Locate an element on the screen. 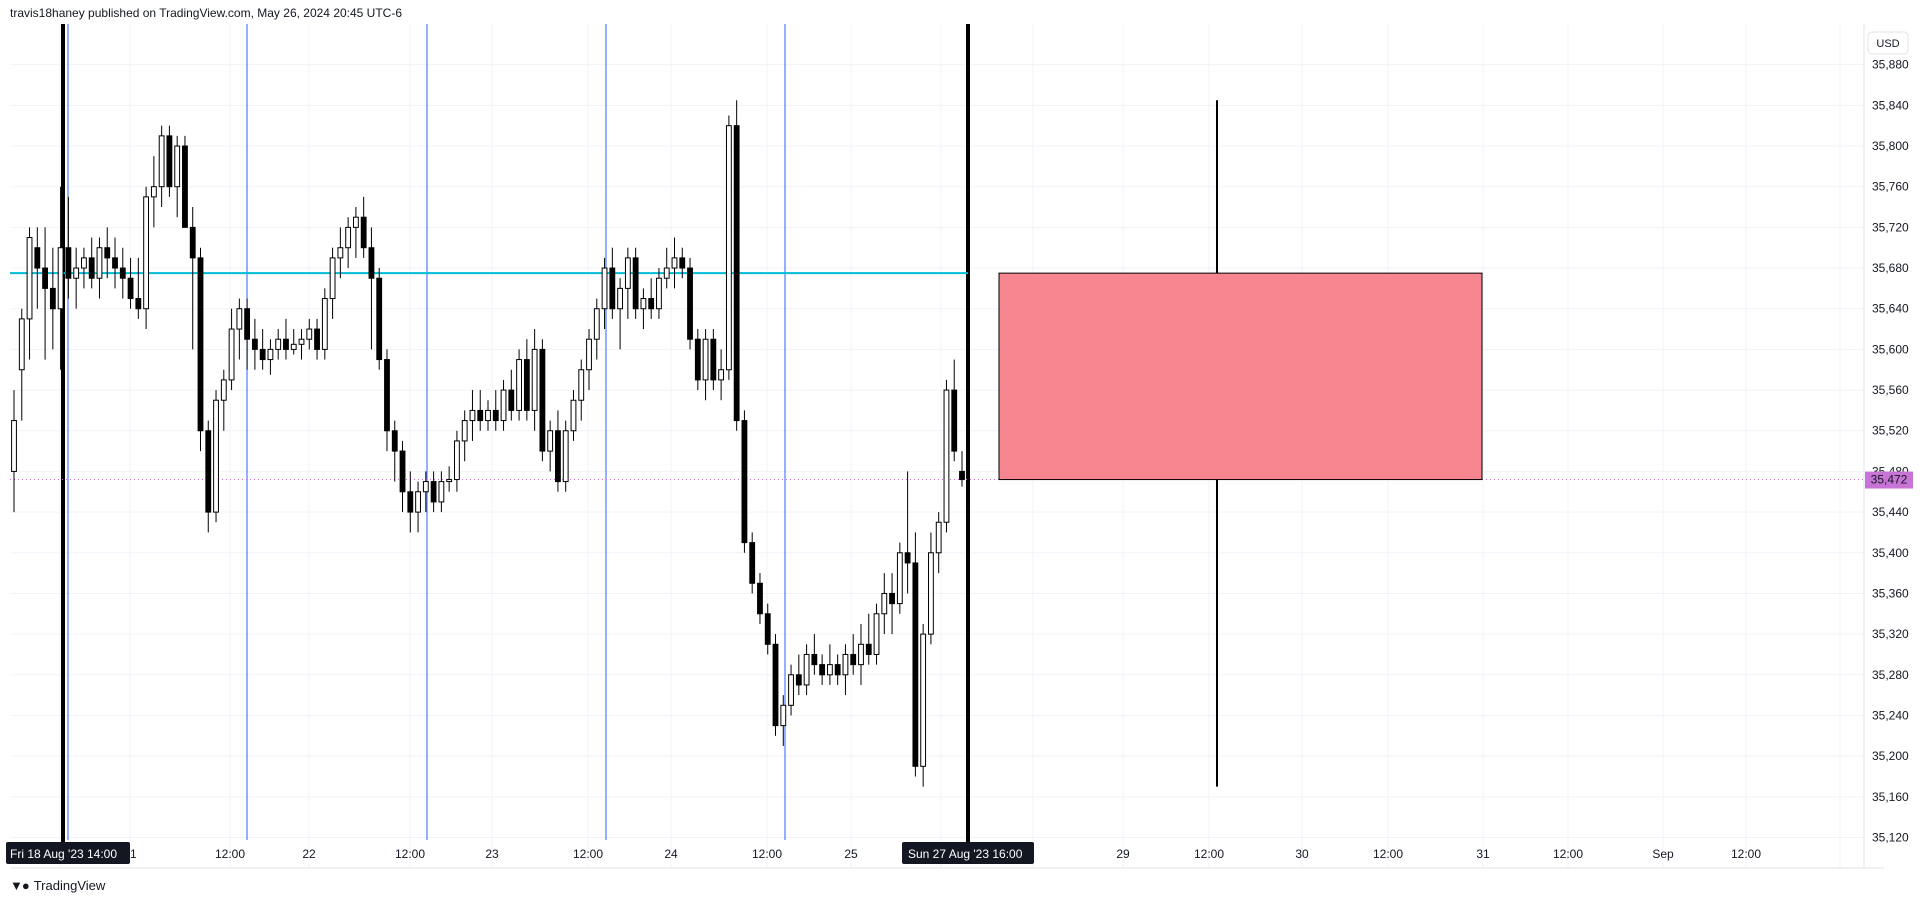 The width and height of the screenshot is (1928, 904). y-tick-label: 35,520 is located at coordinates (1890, 431).